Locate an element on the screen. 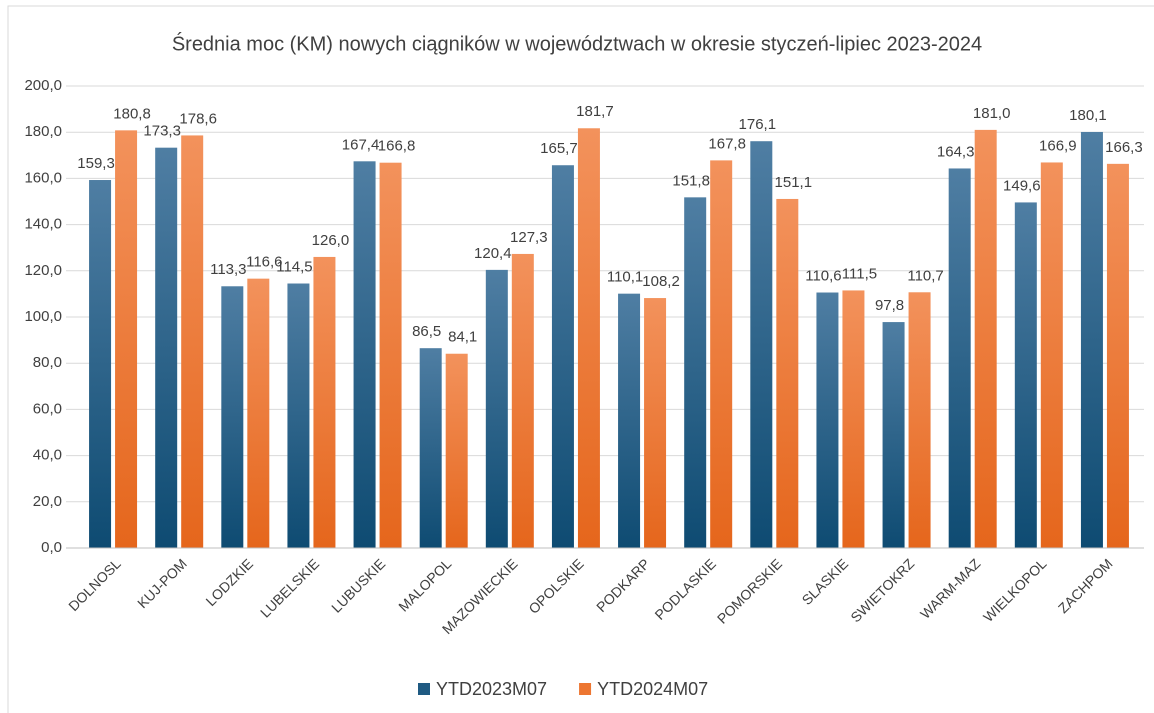  value-label: 111,5 is located at coordinates (859, 273).